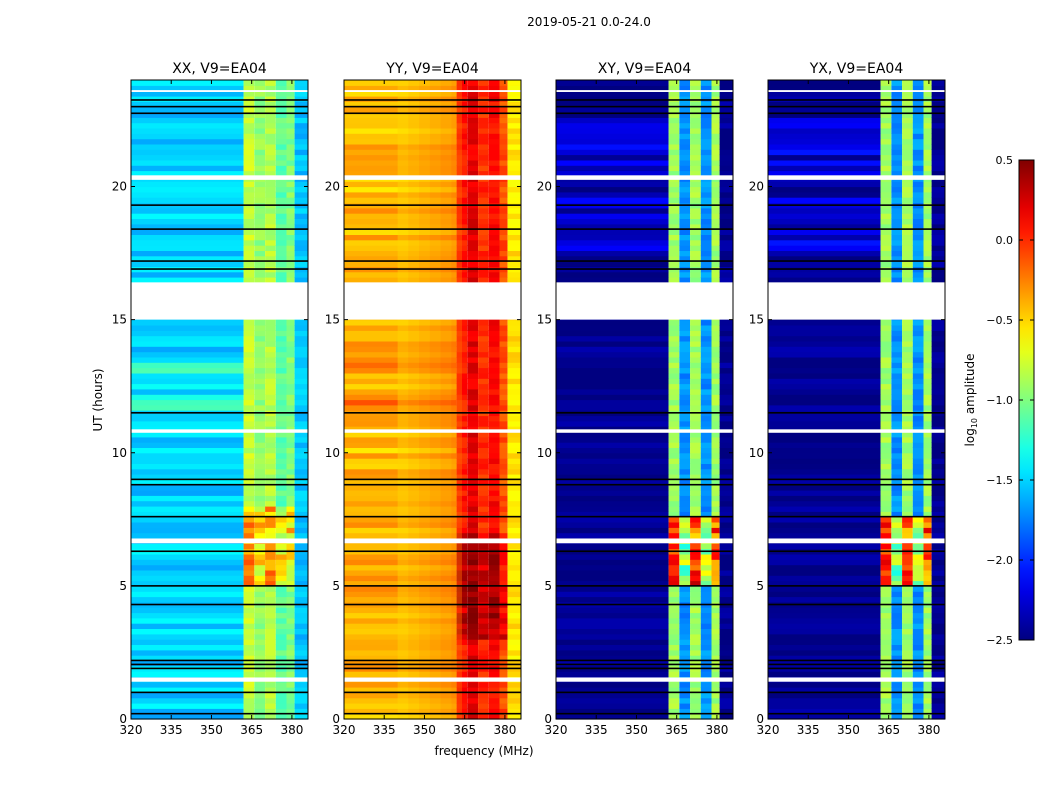 This screenshot has width=1050, height=800. Describe the element at coordinates (636, 730) in the screenshot. I see `x-tick-label: 350` at that location.